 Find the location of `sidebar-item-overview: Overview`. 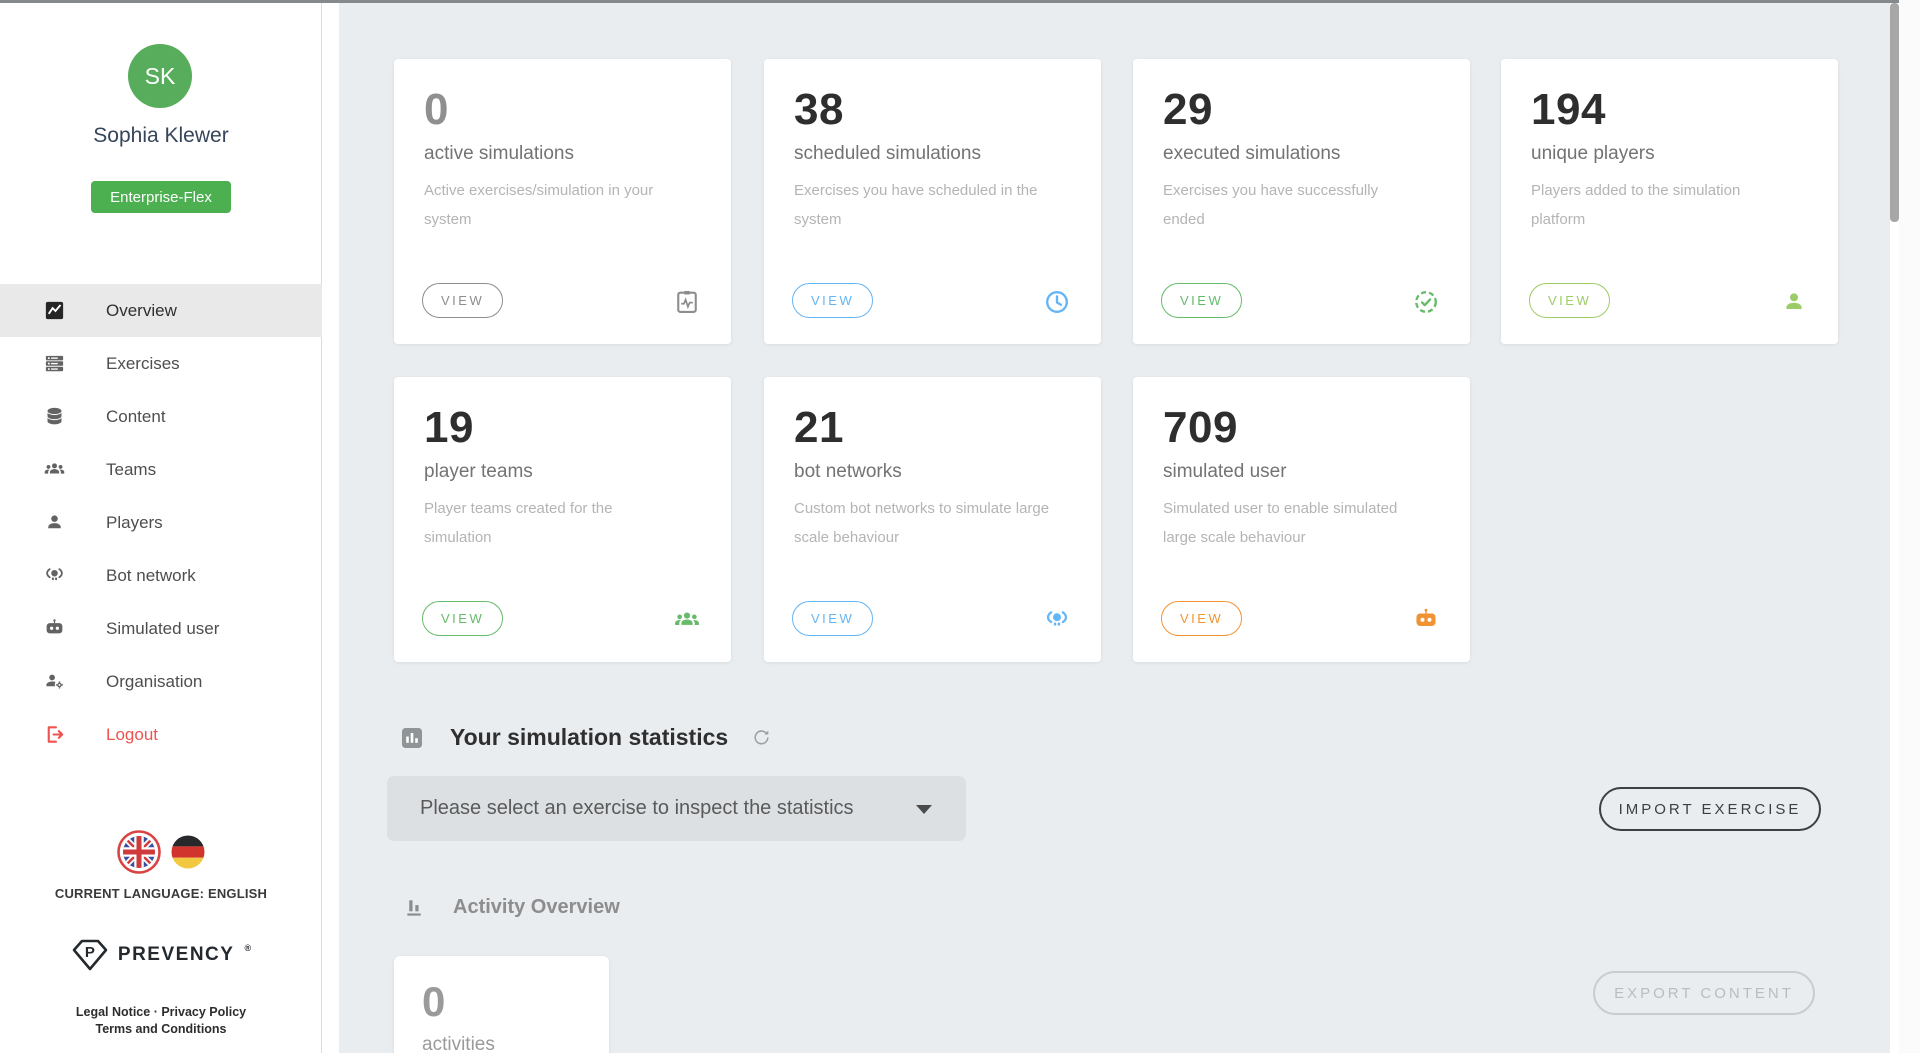

sidebar-item-overview: Overview is located at coordinates (161, 310).